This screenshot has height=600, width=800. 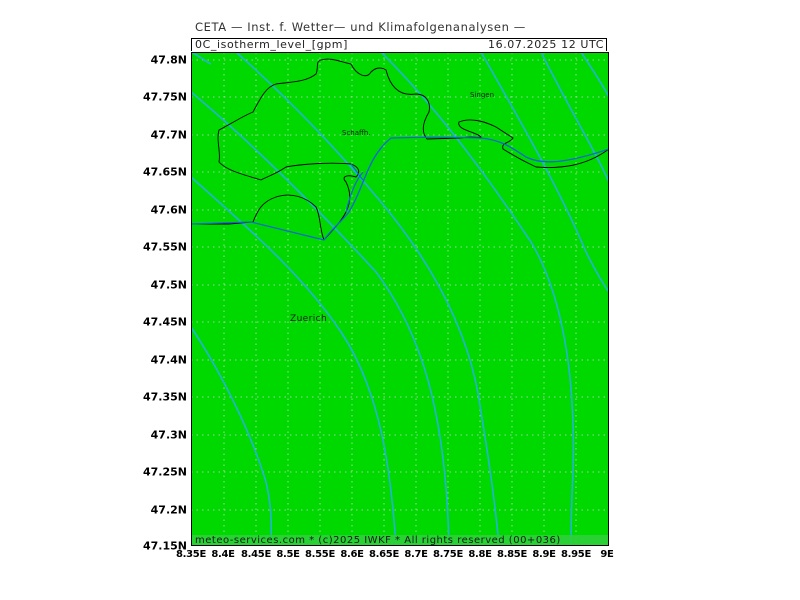 What do you see at coordinates (191, 554) in the screenshot?
I see `lon-tick-label: 8.35E` at bounding box center [191, 554].